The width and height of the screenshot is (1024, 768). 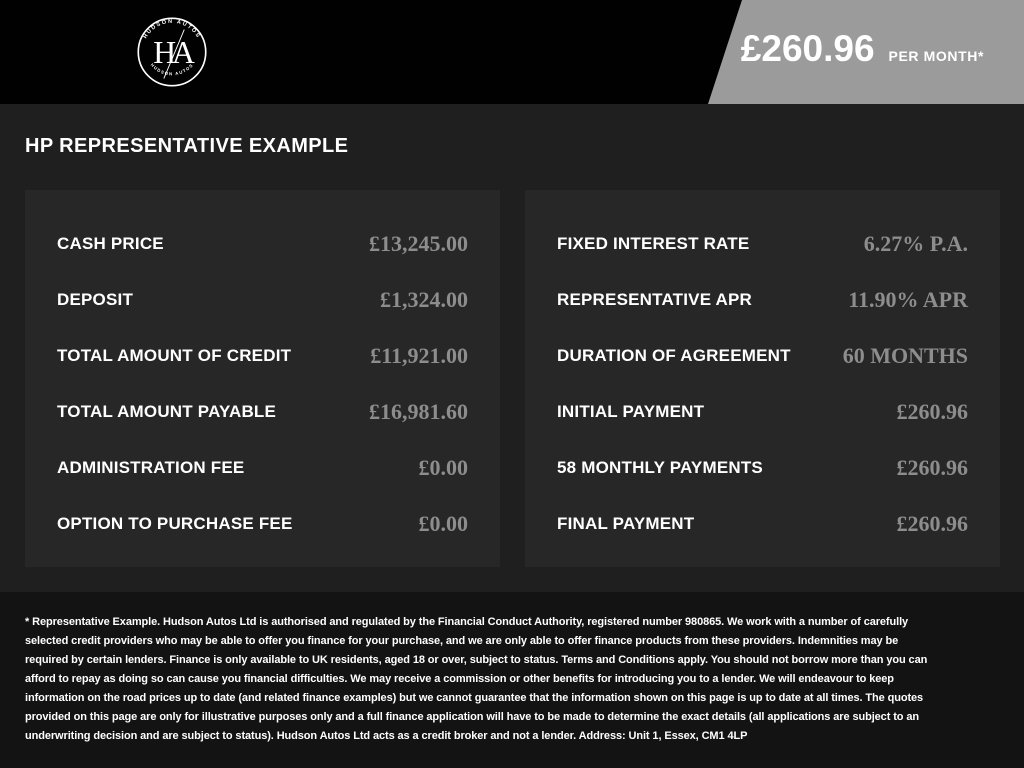 What do you see at coordinates (424, 299) in the screenshot?
I see `finance-value: £1,324.00` at bounding box center [424, 299].